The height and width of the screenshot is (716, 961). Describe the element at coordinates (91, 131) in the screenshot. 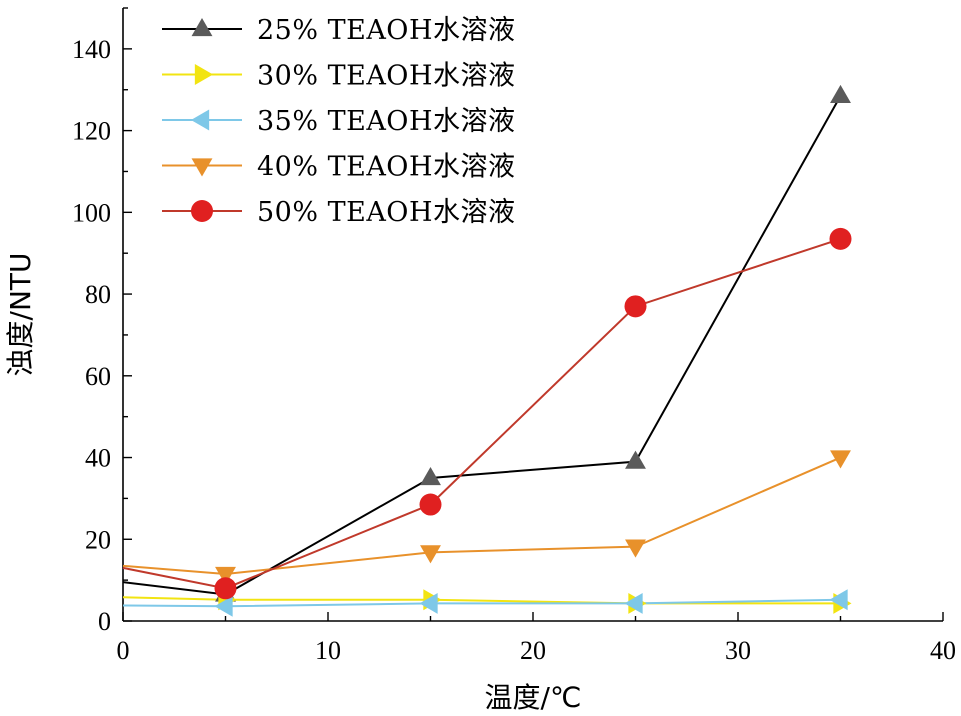

I see `y-tick-label: 120` at that location.